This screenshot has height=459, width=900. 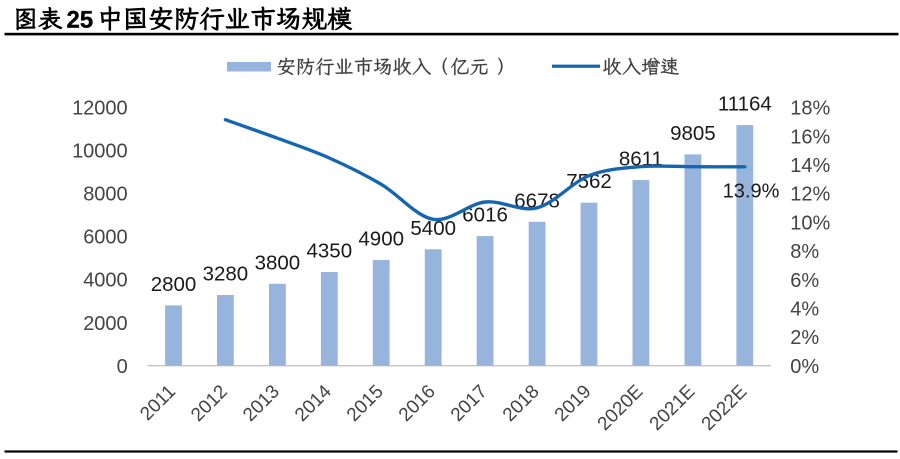 What do you see at coordinates (105, 195) in the screenshot?
I see `svg-text: 8000` at bounding box center [105, 195].